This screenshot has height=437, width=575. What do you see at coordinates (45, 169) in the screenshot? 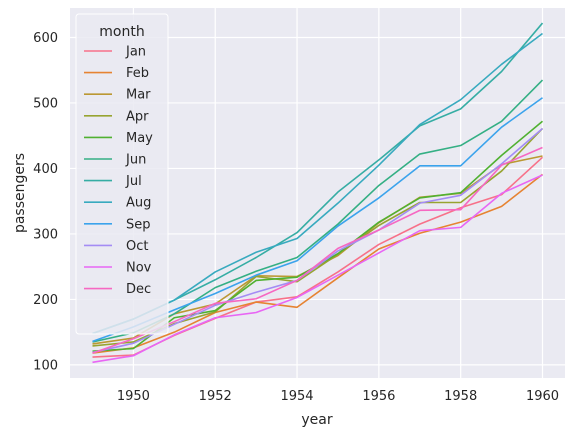
I see `y-tick-label: 400` at bounding box center [45, 169].